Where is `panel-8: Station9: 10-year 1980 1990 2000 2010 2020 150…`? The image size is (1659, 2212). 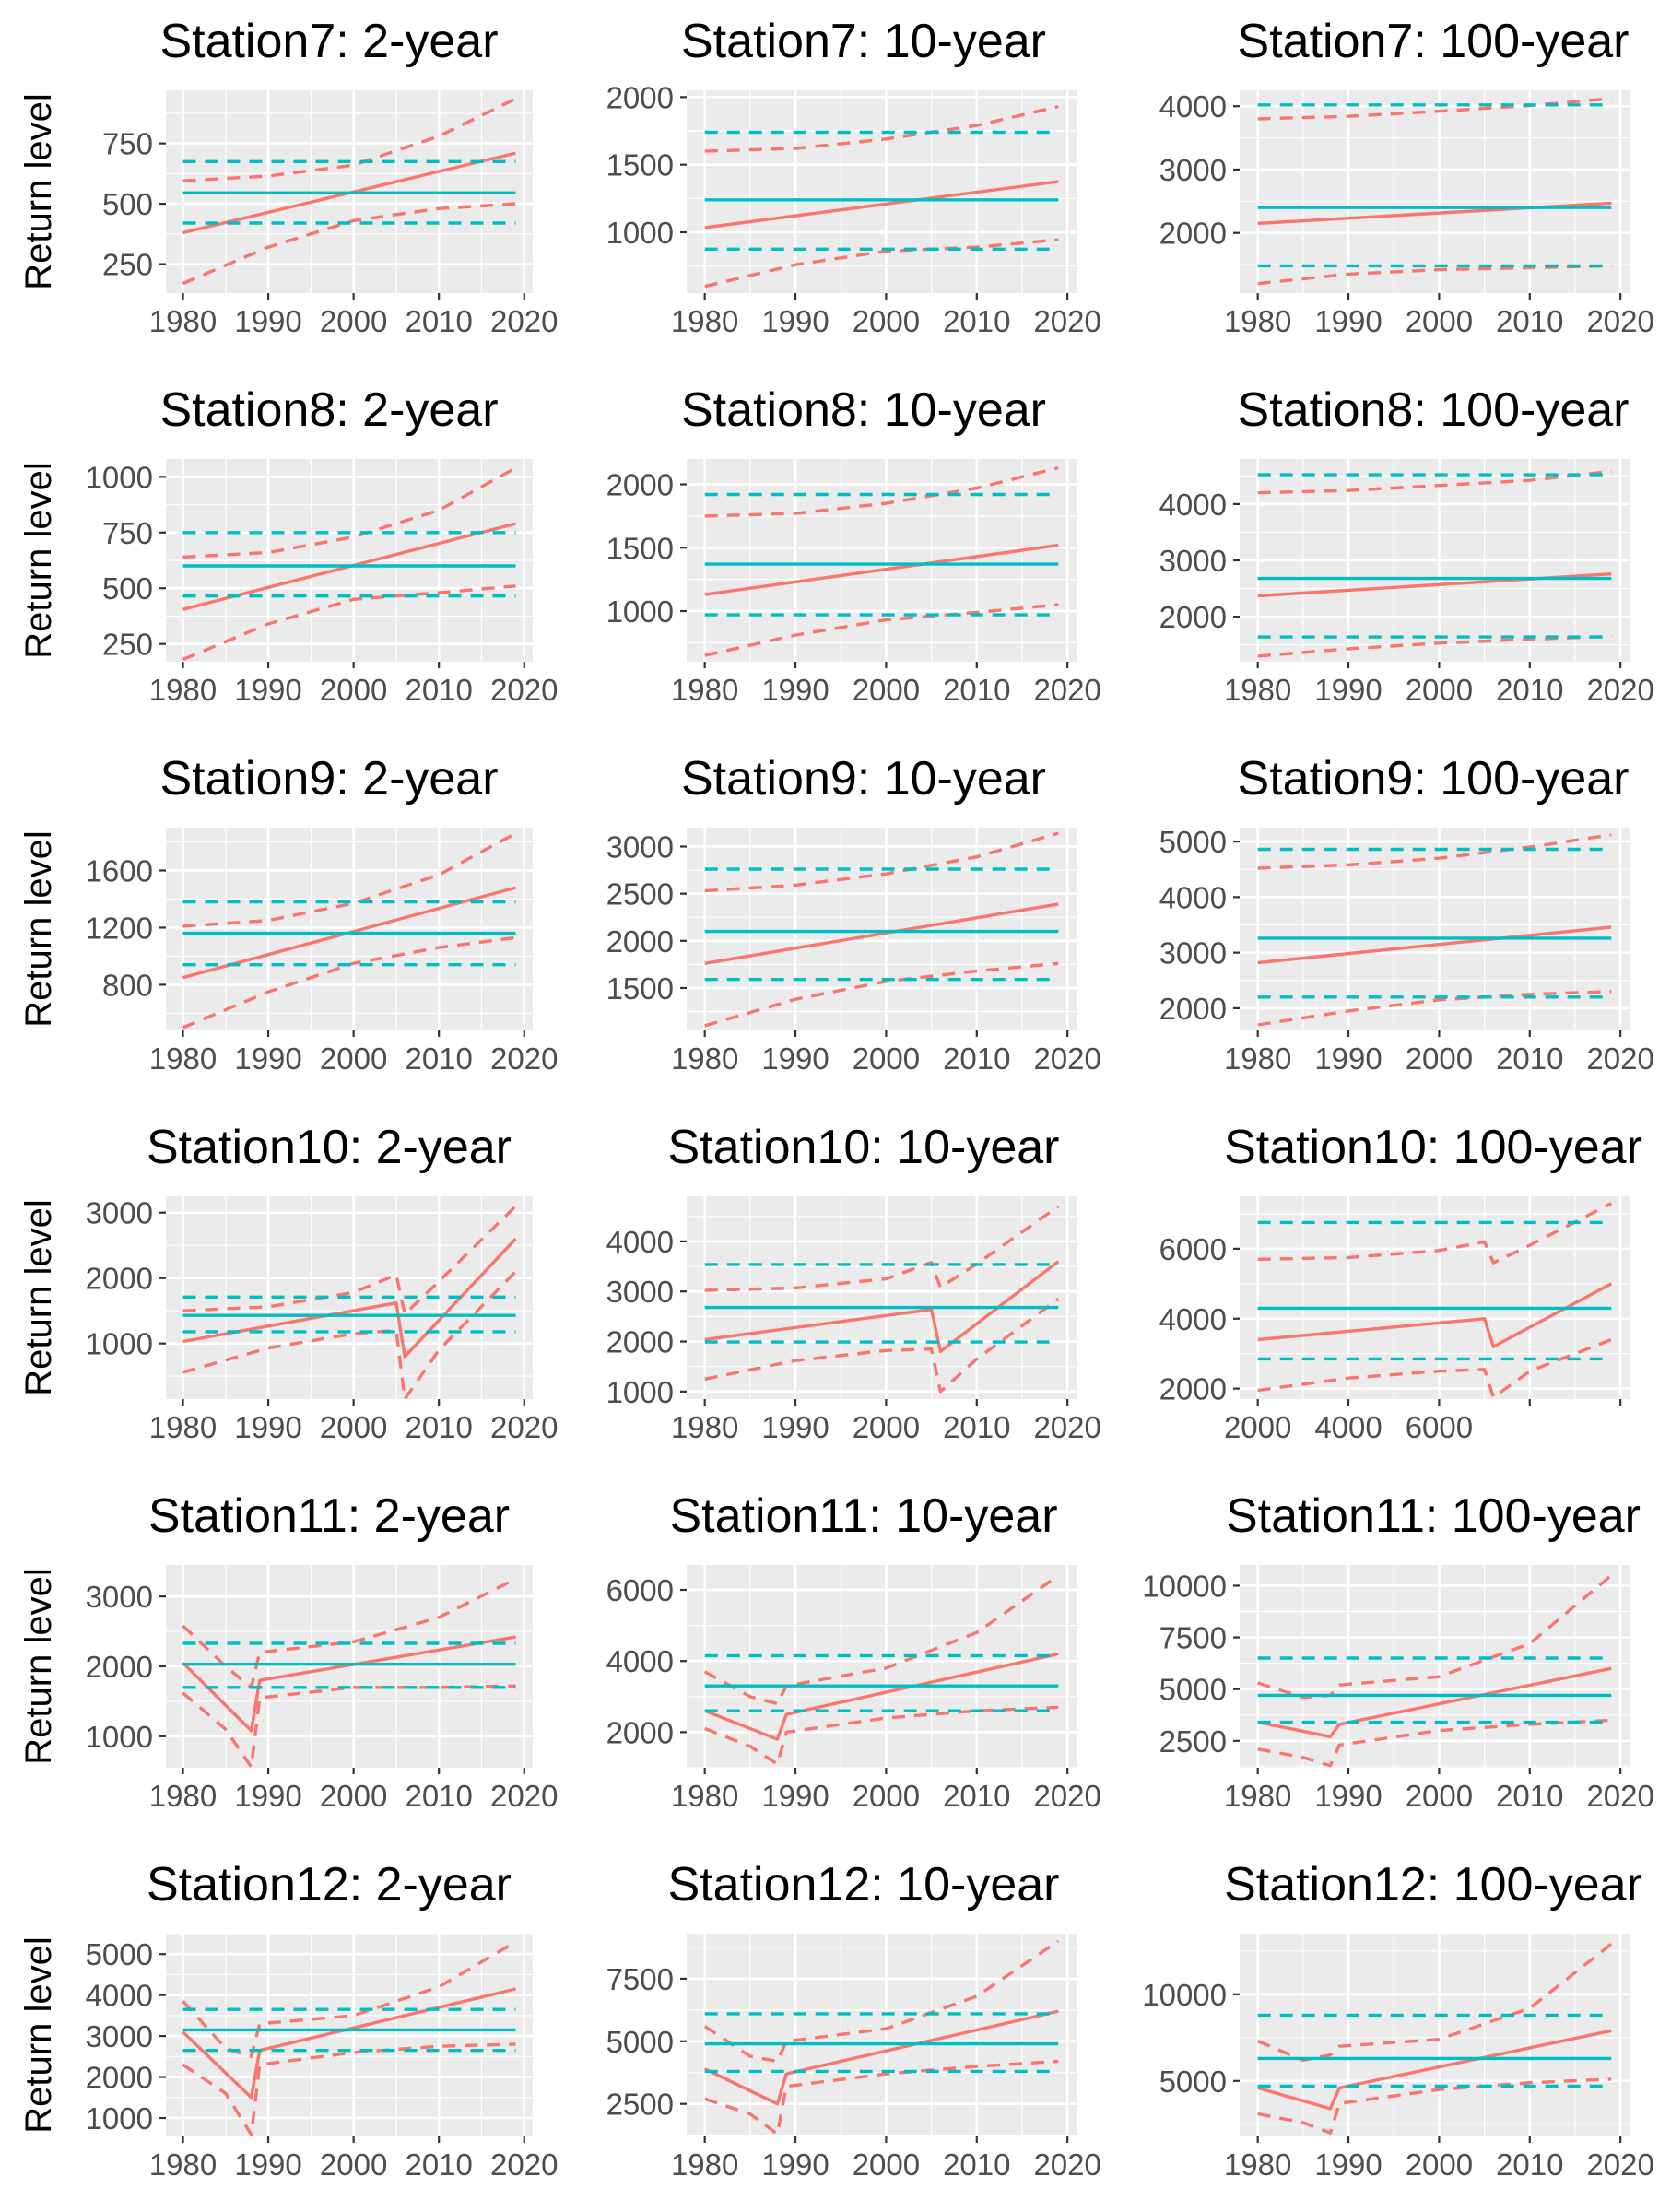
panel-8: Station9: 10-year 1980 1990 2000 2010 2020 150… is located at coordinates (853, 914).